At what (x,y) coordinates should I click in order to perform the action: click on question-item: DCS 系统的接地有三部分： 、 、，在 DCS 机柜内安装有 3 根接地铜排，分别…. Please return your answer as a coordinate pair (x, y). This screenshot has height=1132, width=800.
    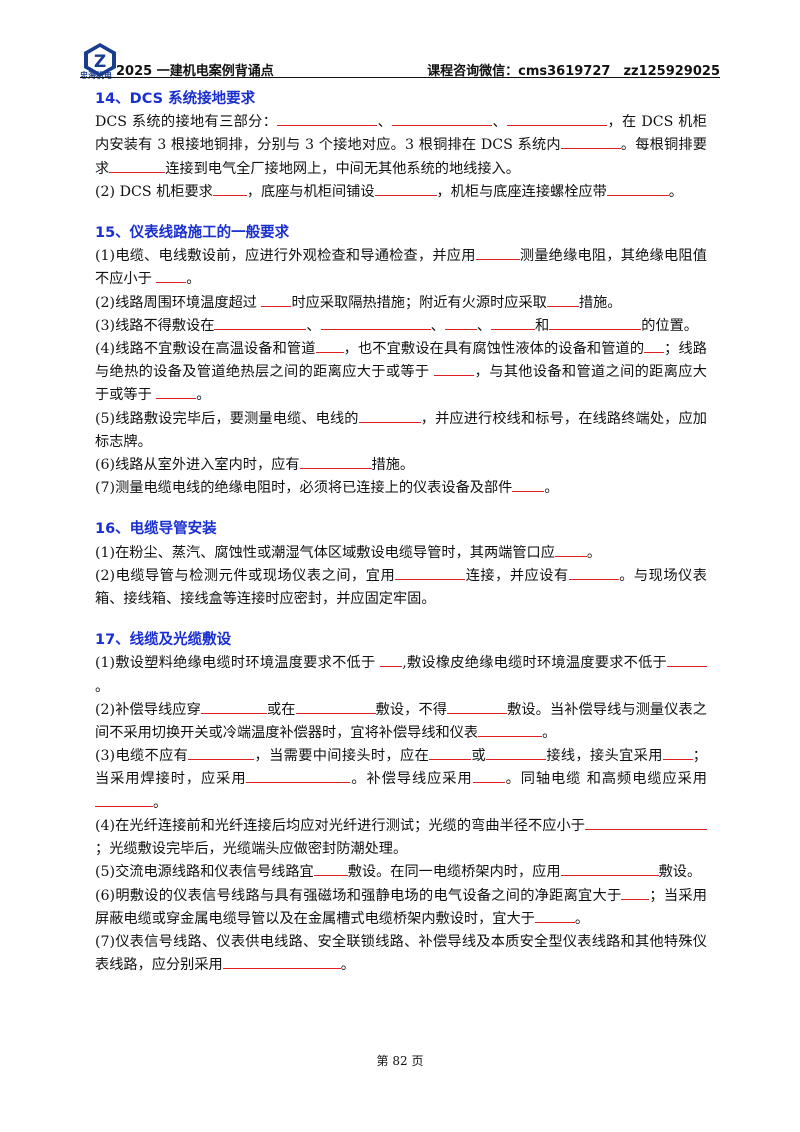
    Looking at the image, I should click on (401, 146).